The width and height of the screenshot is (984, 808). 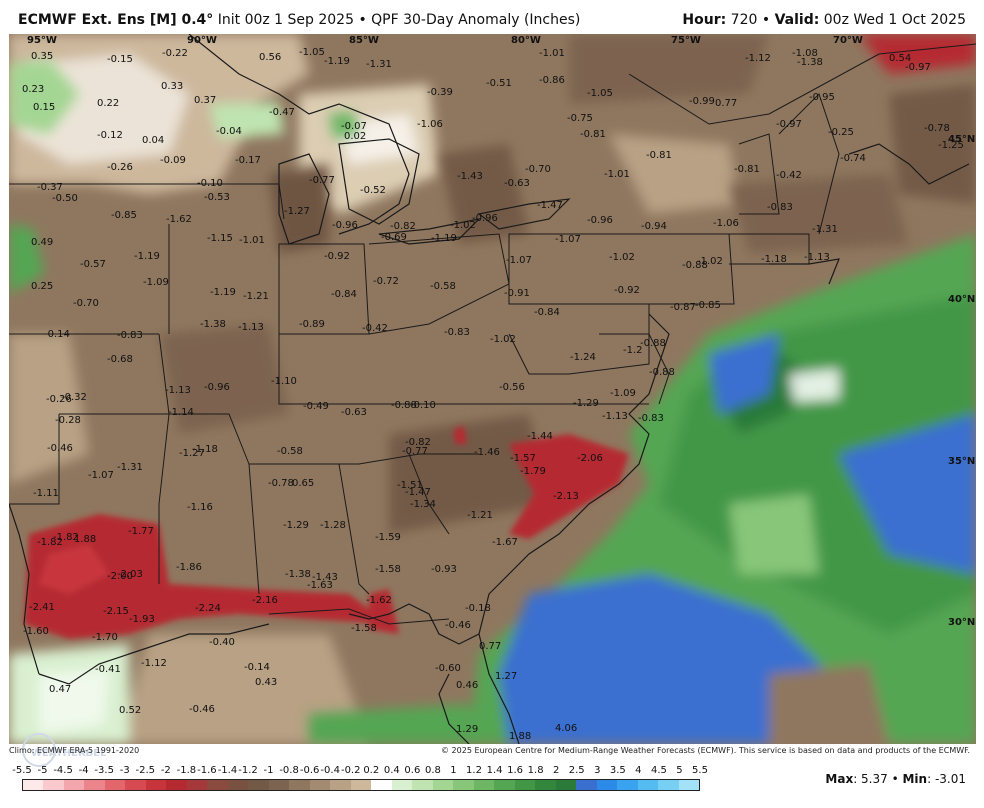 What do you see at coordinates (394, 237) in the screenshot?
I see `anomaly-value: -0.69` at bounding box center [394, 237].